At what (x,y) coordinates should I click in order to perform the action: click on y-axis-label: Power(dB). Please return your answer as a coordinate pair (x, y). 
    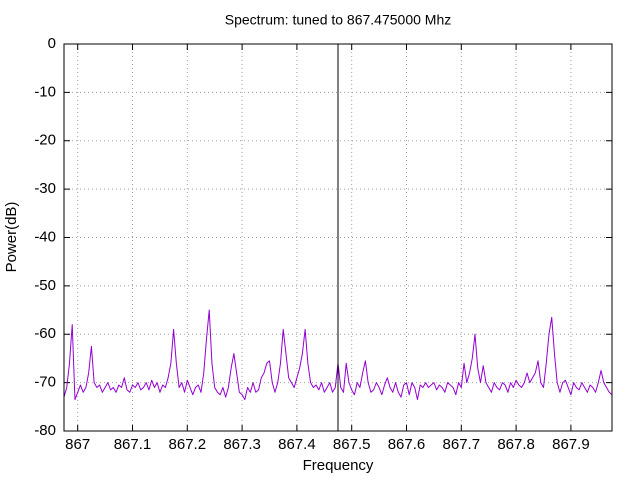
    Looking at the image, I should click on (11, 237).